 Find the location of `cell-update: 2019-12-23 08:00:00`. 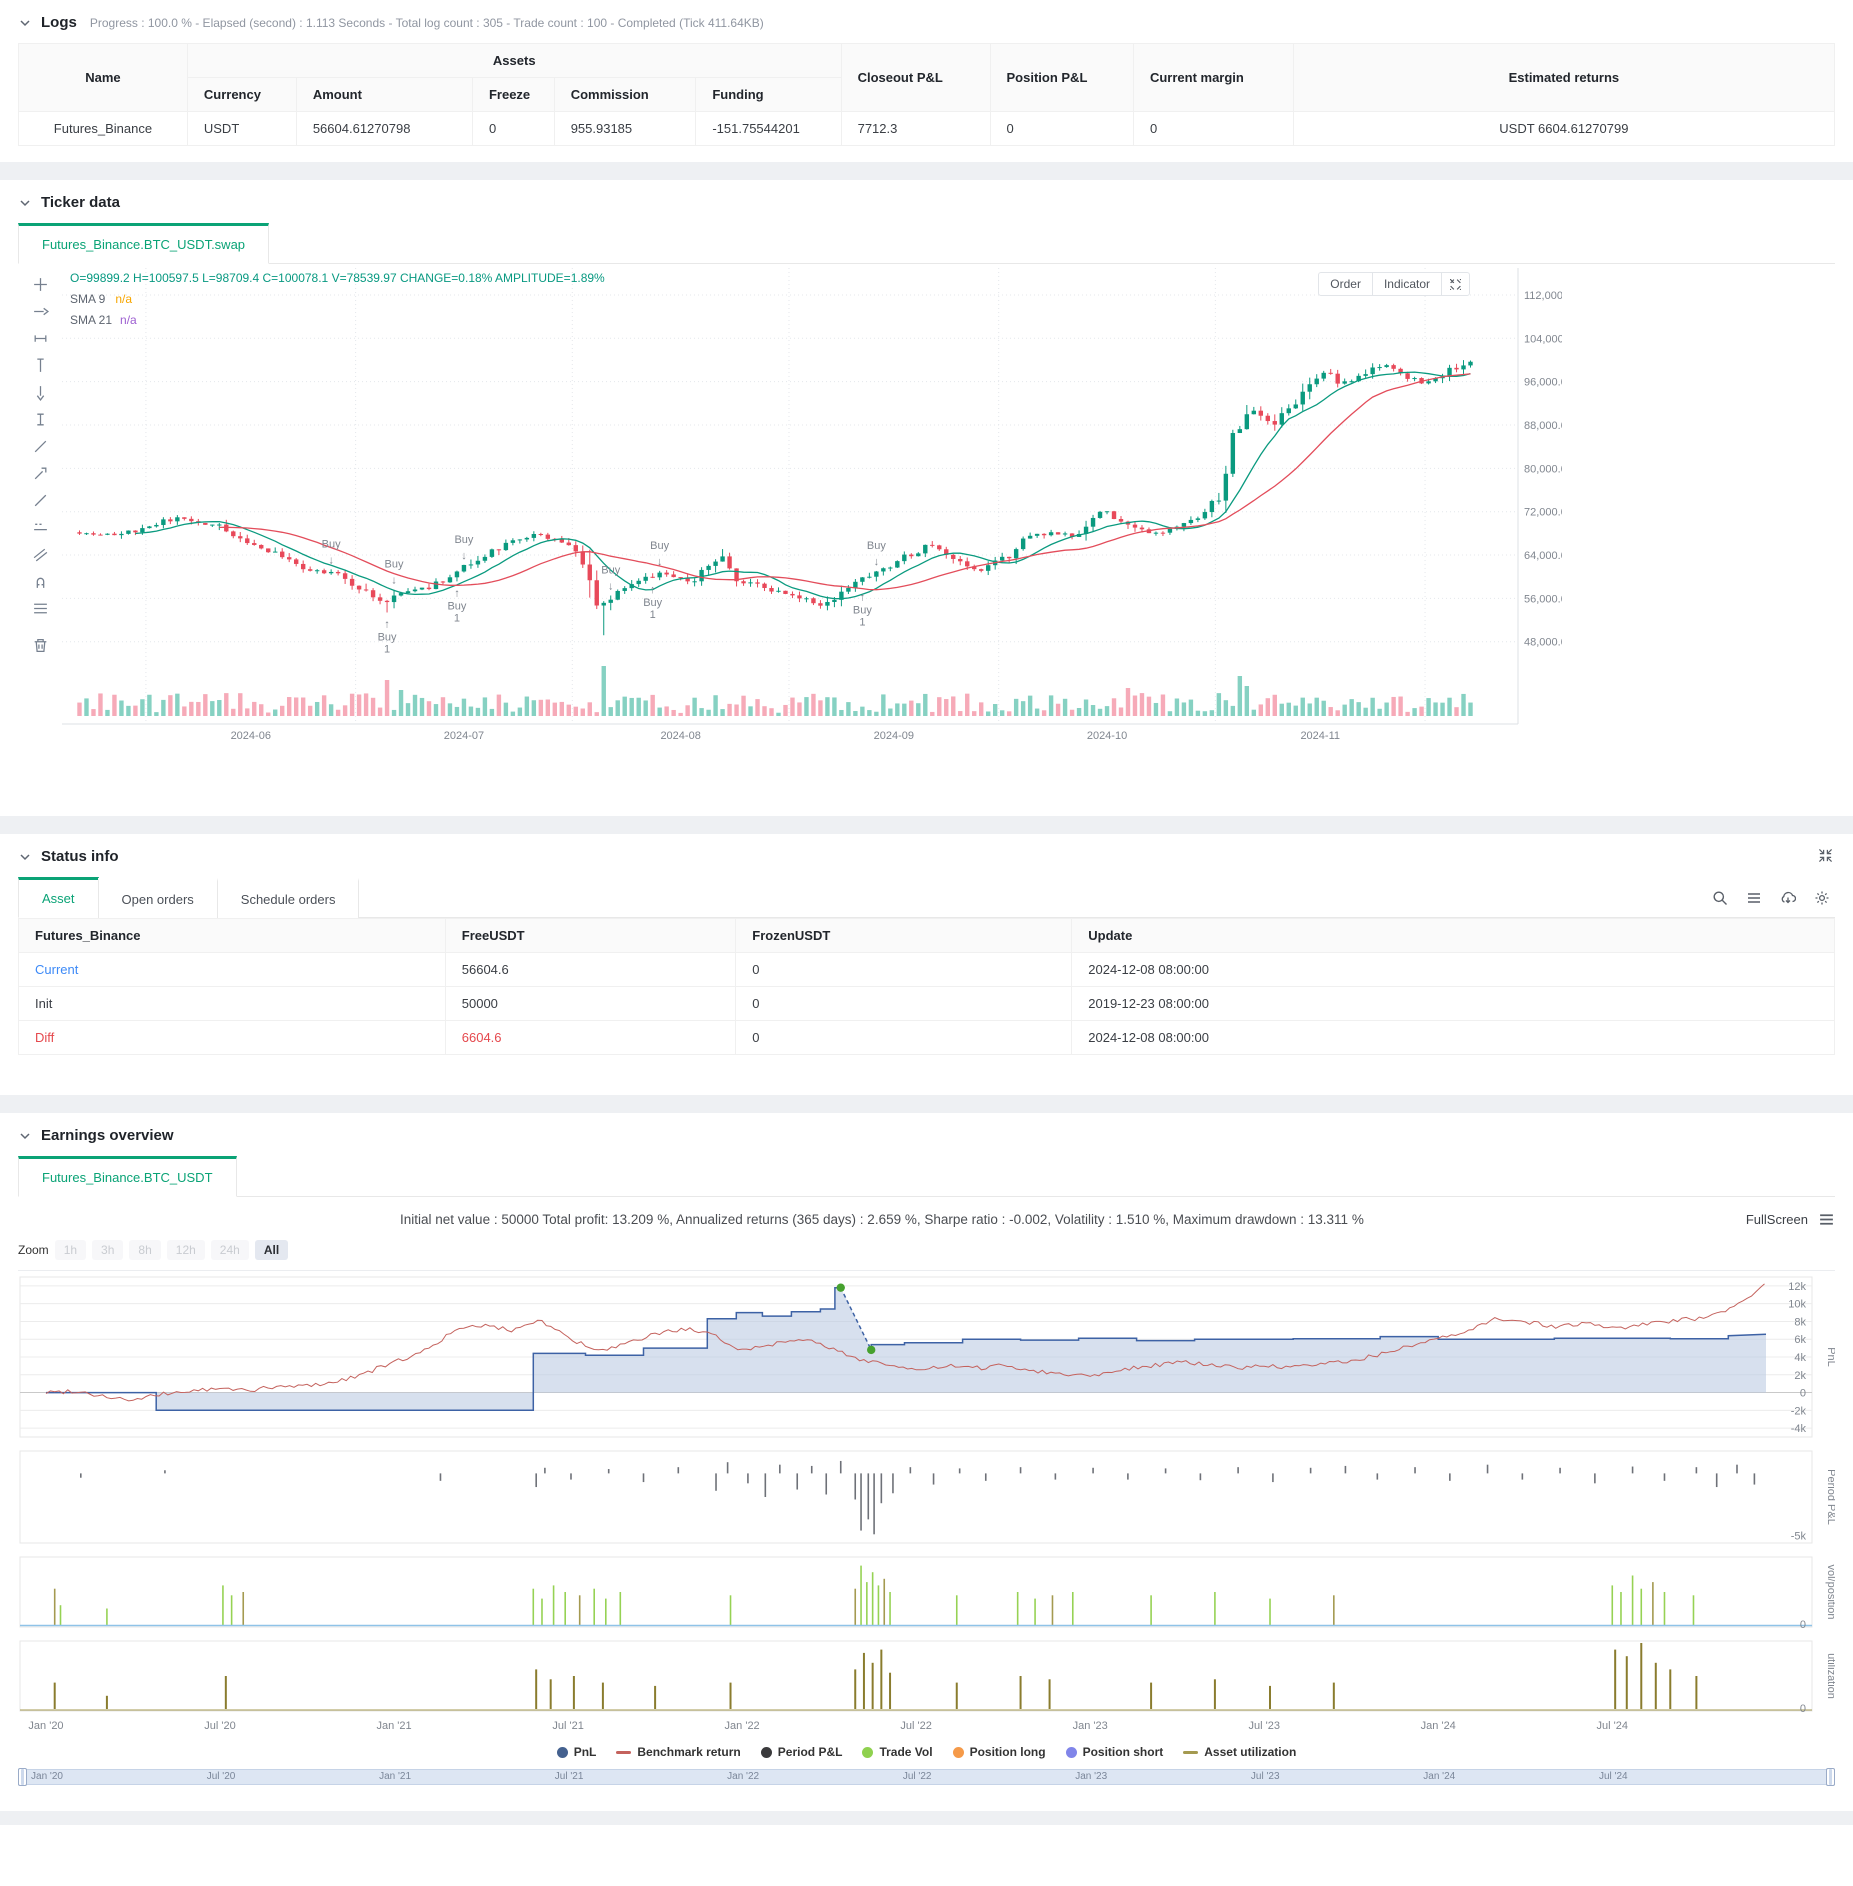

cell-update: 2019-12-23 08:00:00 is located at coordinates (1453, 1003).